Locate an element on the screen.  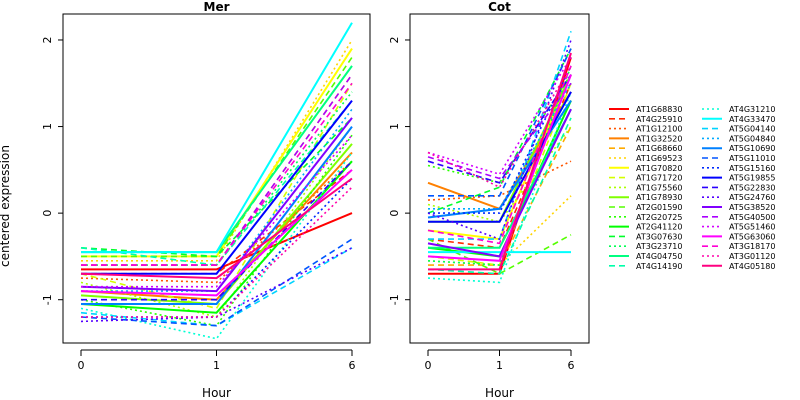
legend-item: AT4G31210 is located at coordinates (738, 109).